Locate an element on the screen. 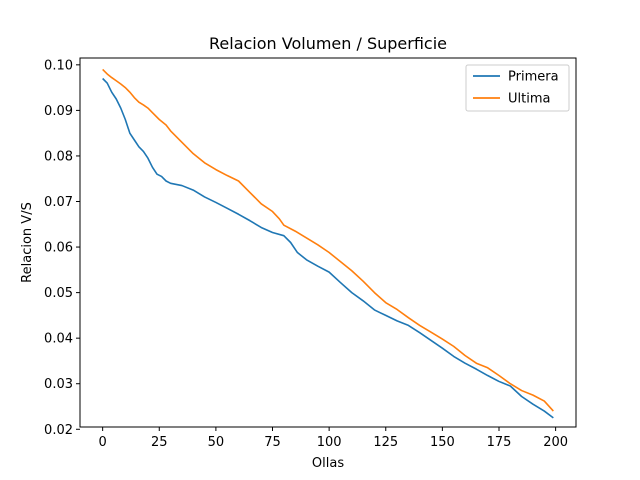 The image size is (640, 480). y-tick-label: 0.10 is located at coordinates (58, 65).